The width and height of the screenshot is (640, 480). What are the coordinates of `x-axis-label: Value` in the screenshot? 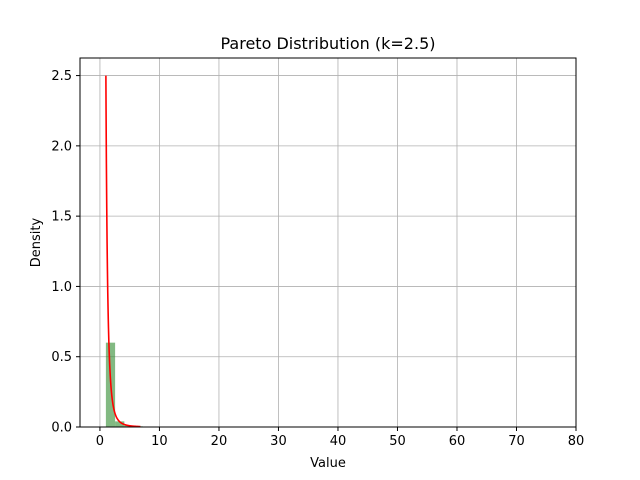 It's located at (328, 463).